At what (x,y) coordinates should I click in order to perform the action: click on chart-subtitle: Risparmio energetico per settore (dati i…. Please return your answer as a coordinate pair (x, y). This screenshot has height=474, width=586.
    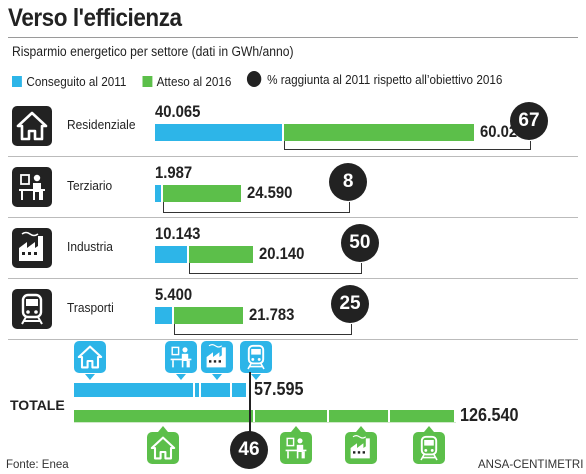
    Looking at the image, I should click on (153, 51).